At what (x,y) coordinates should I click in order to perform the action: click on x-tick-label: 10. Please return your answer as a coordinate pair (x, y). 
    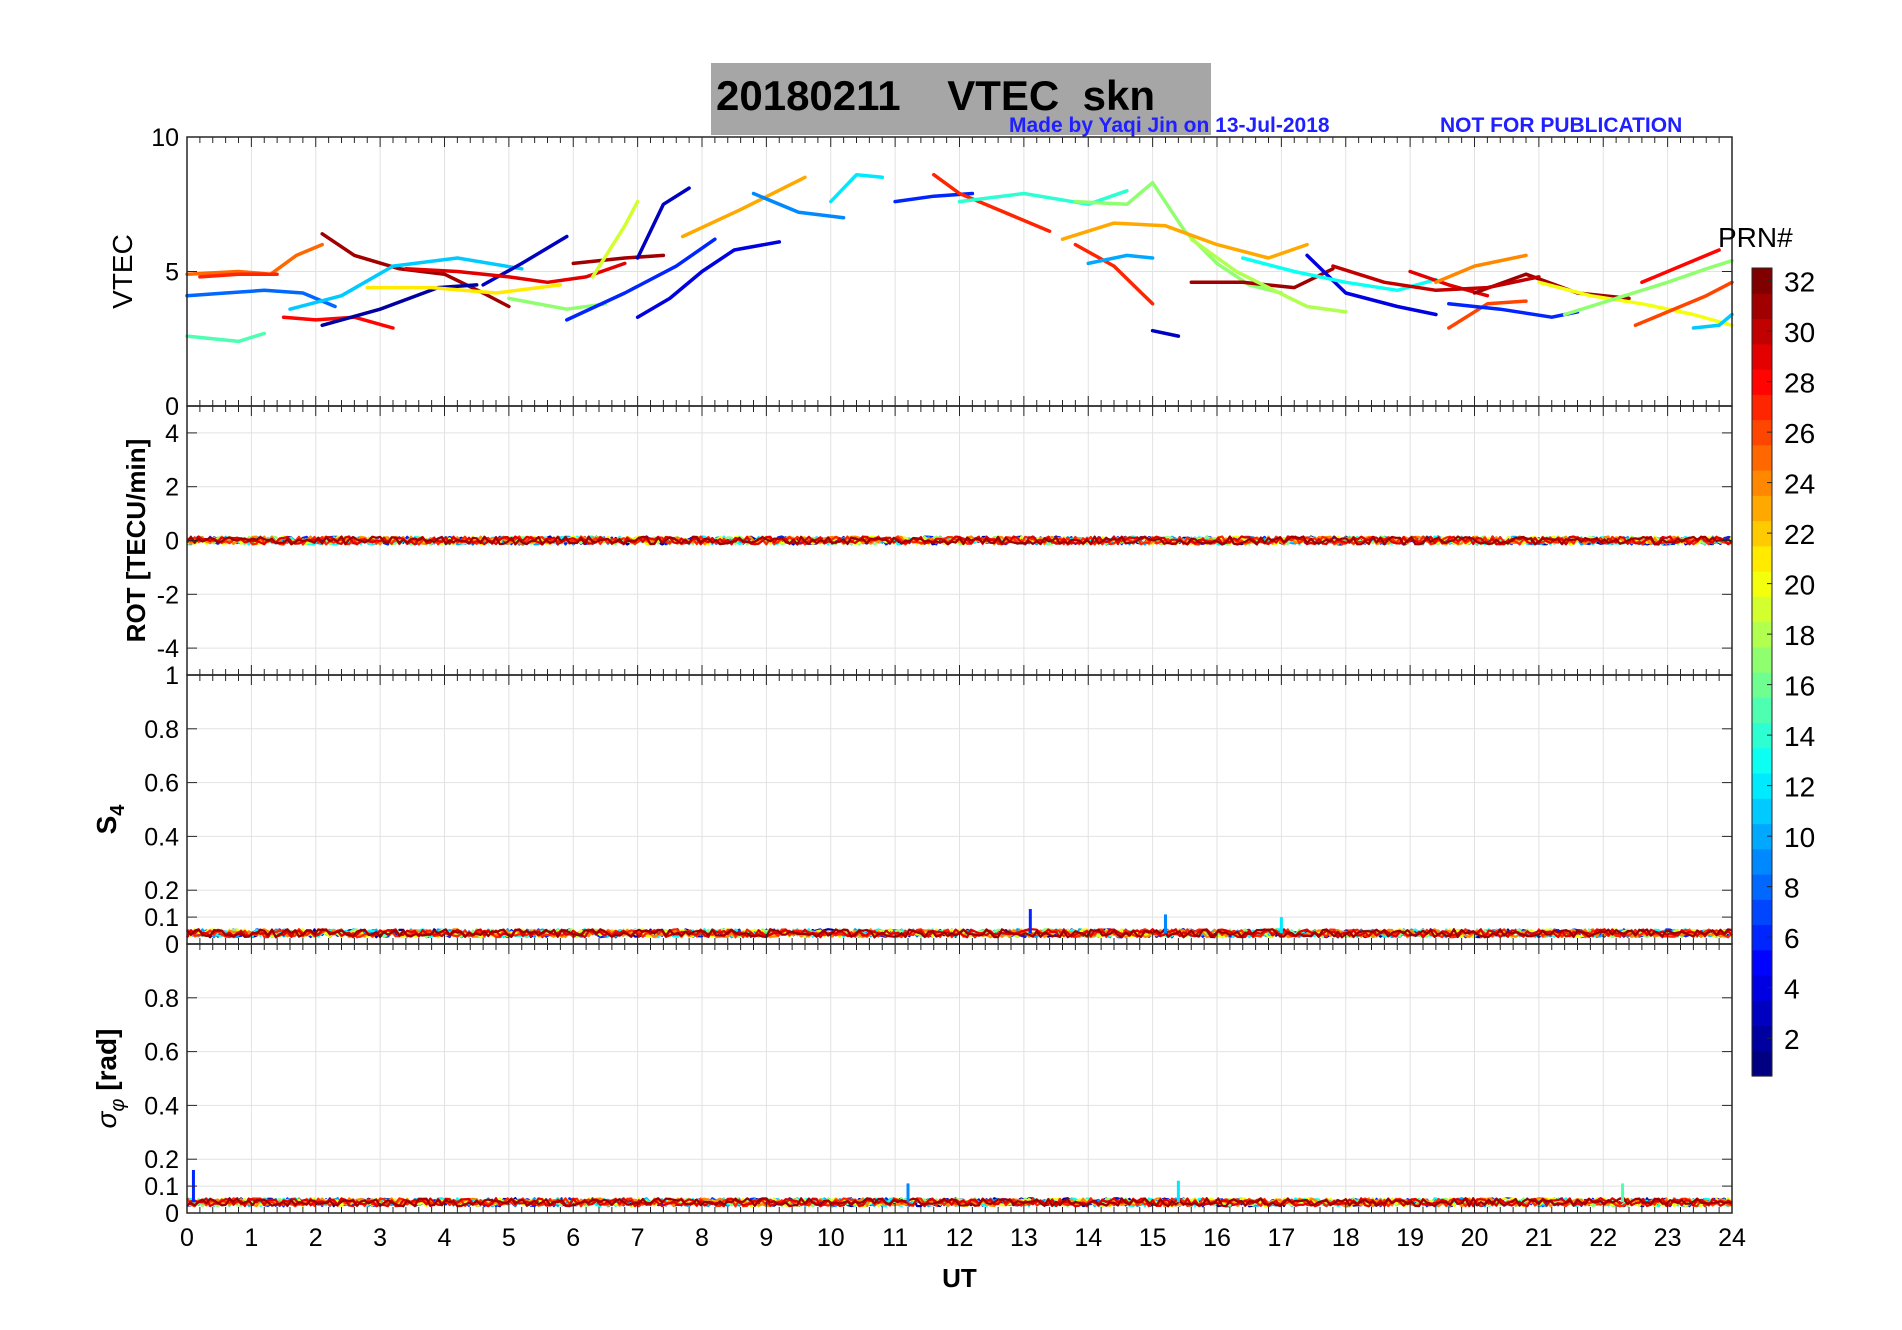
    Looking at the image, I should click on (831, 1238).